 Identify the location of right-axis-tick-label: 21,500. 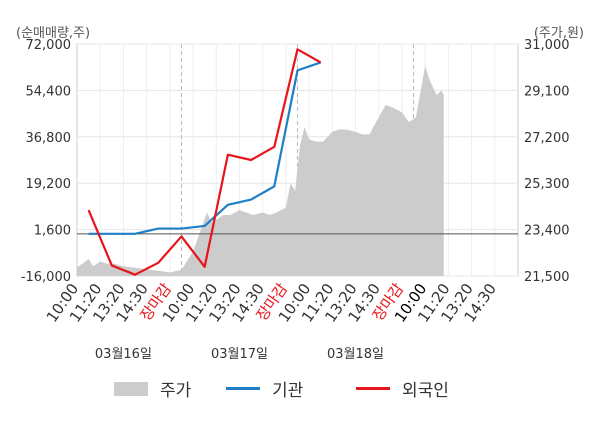
(547, 277).